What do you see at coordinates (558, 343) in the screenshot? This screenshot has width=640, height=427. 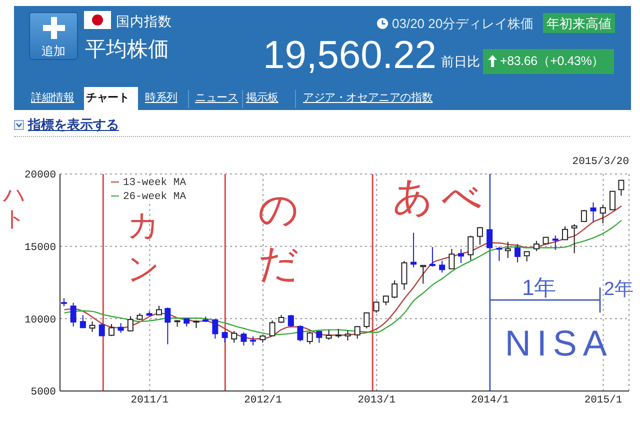 I see `ref-line-label: NISA` at bounding box center [558, 343].